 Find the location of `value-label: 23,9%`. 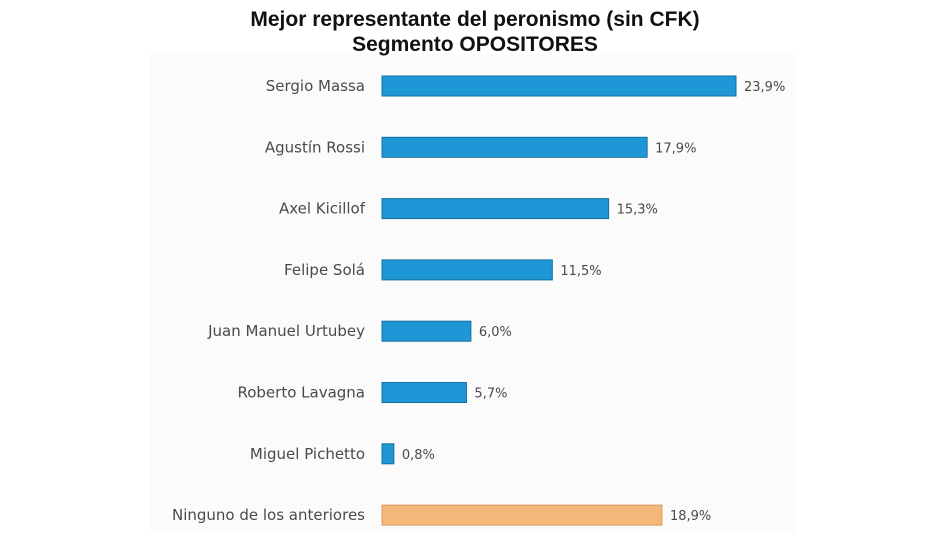

value-label: 23,9% is located at coordinates (764, 87).